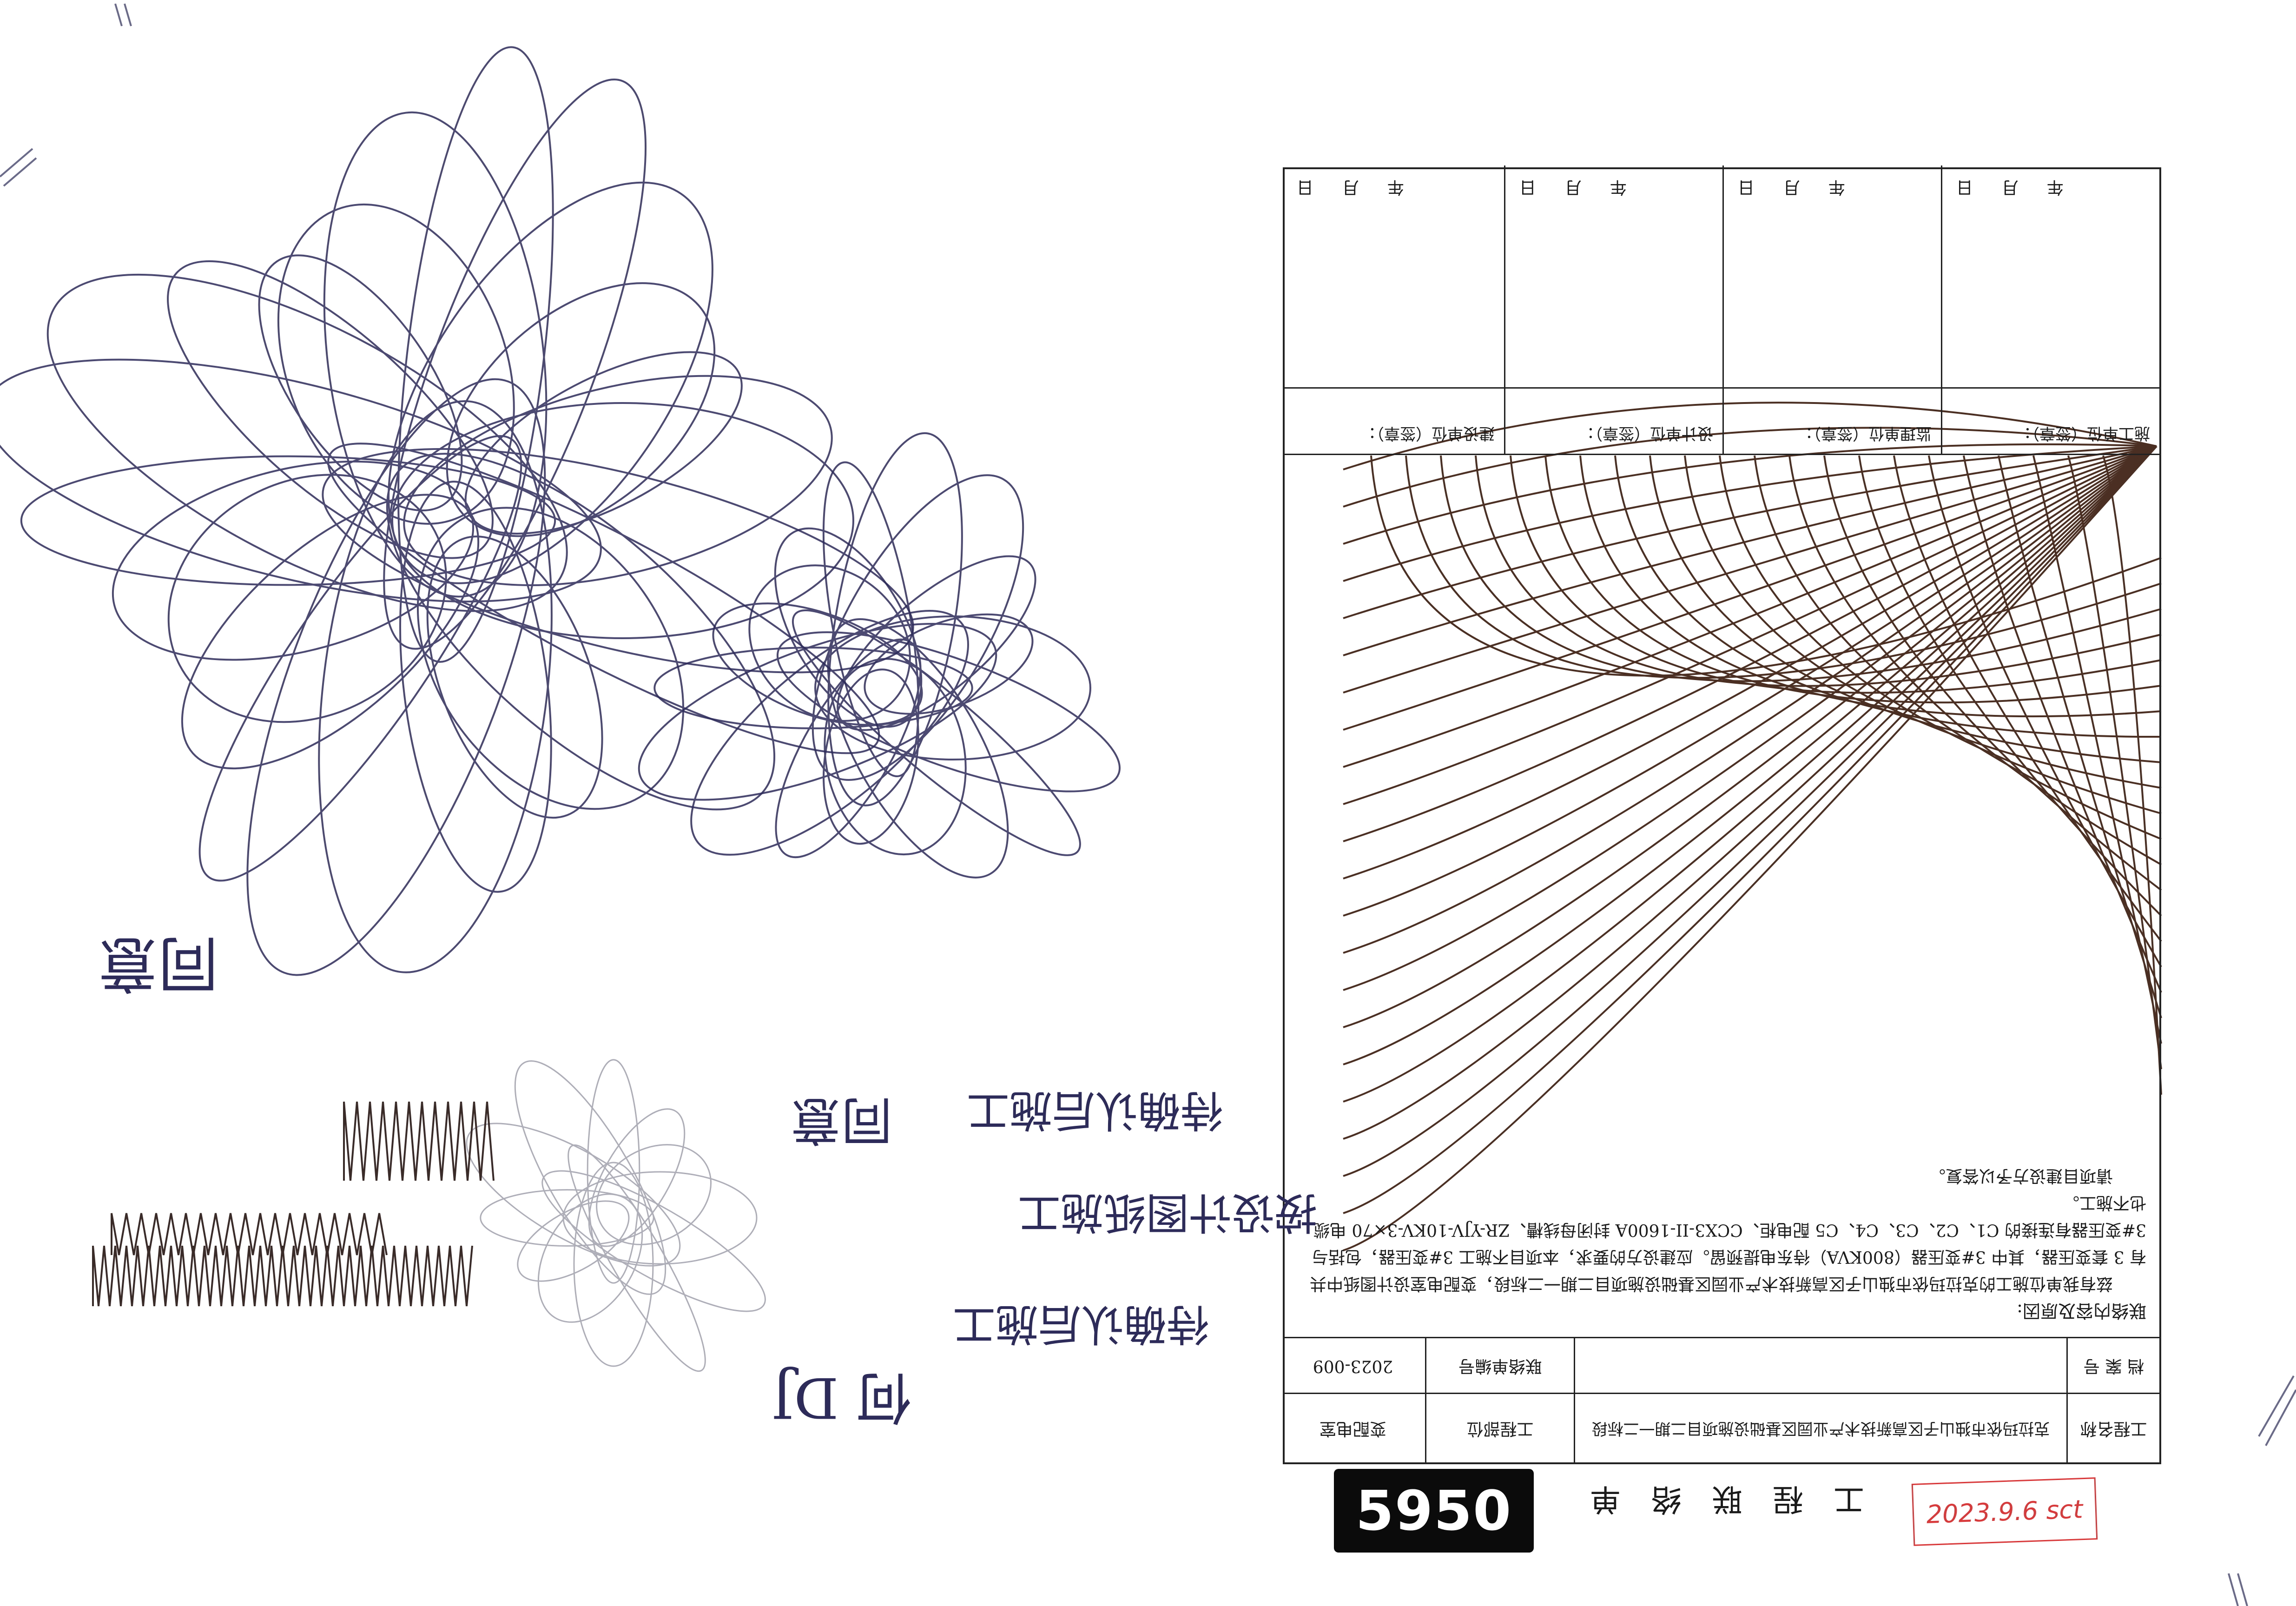  Describe the element at coordinates (2021, 1175) in the screenshot. I see `content-closing: 请项目建设方予以答复。` at that location.